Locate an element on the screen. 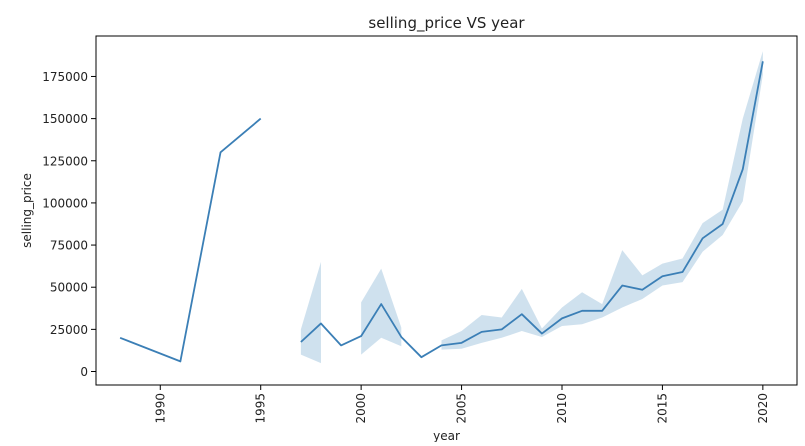  y-tick-label: 125000 is located at coordinates (65, 161).